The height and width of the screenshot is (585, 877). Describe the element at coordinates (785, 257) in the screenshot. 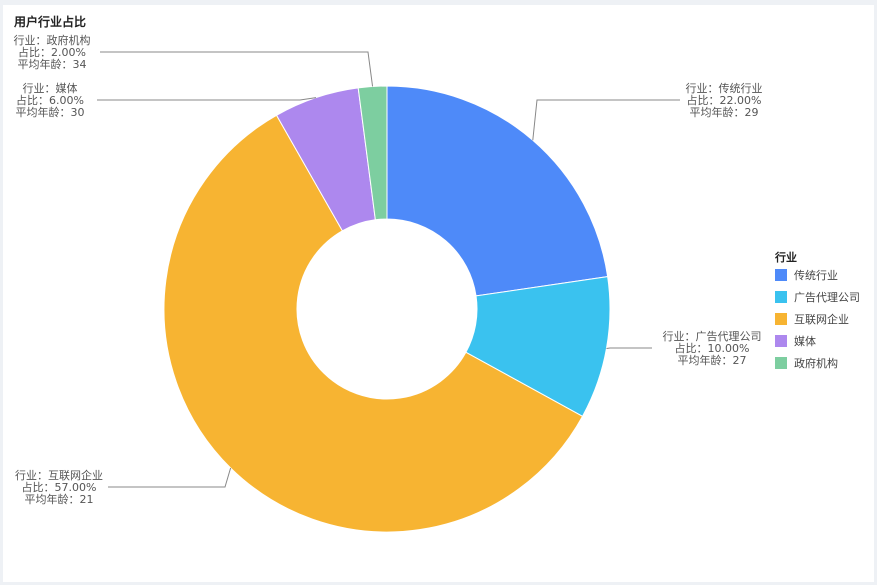

I see `legend-title: 行业` at that location.